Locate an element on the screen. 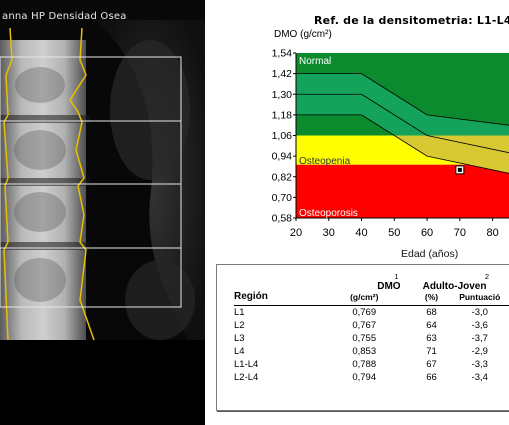 The image size is (509, 425). dmo-cell: 0,794 is located at coordinates (364, 377).